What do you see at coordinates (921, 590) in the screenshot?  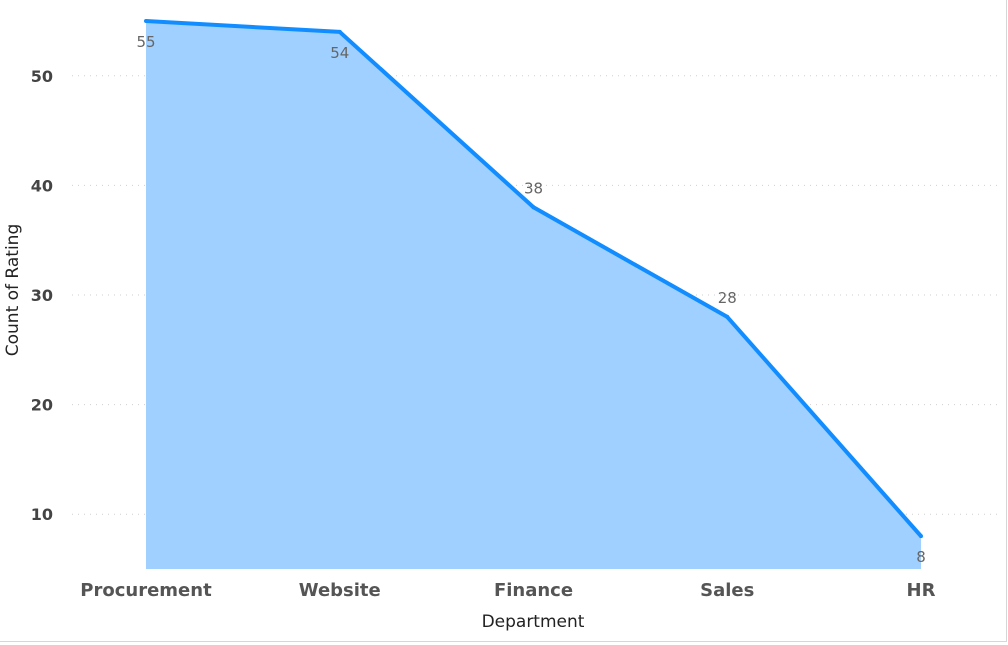 I see `x-tick-label: HR` at bounding box center [921, 590].